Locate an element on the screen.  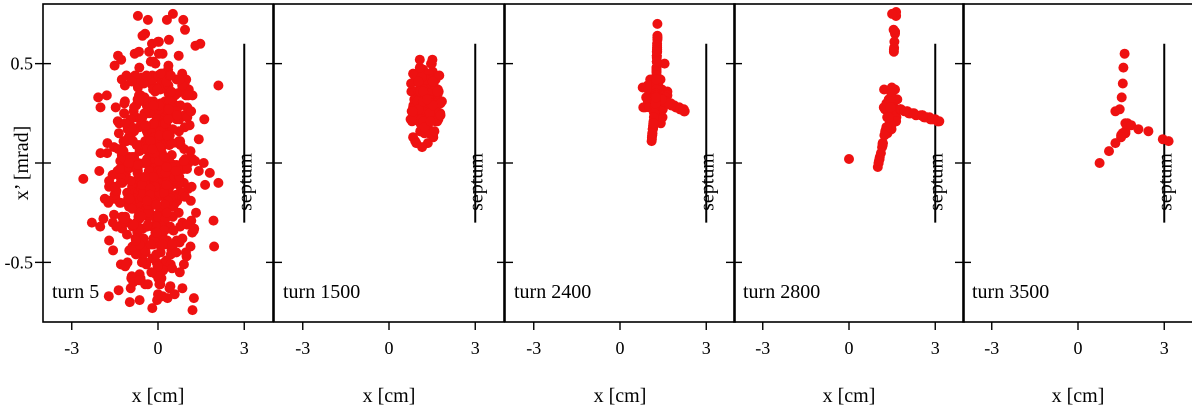
y-tick-label: -0.5 is located at coordinates (19, 262).